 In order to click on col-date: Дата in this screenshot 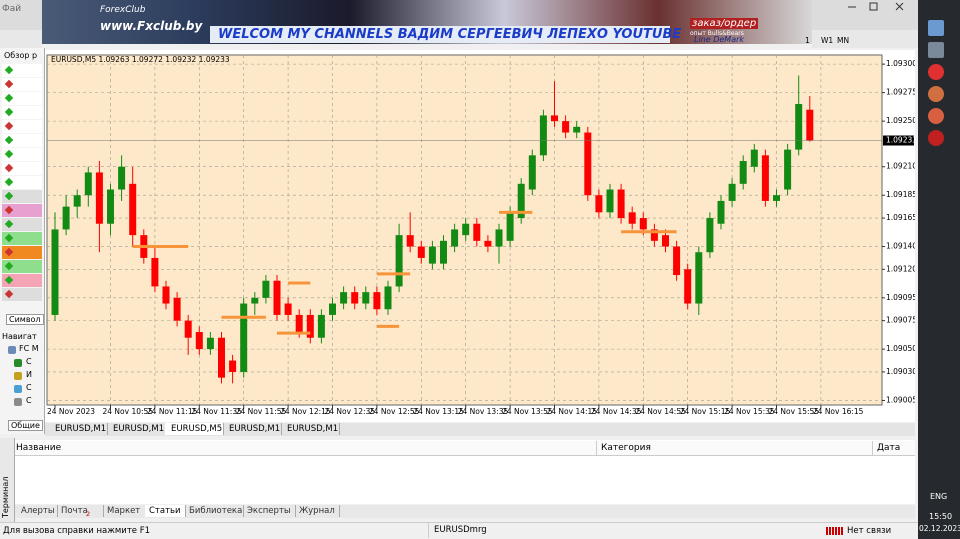, I will do `click(886, 448)`.